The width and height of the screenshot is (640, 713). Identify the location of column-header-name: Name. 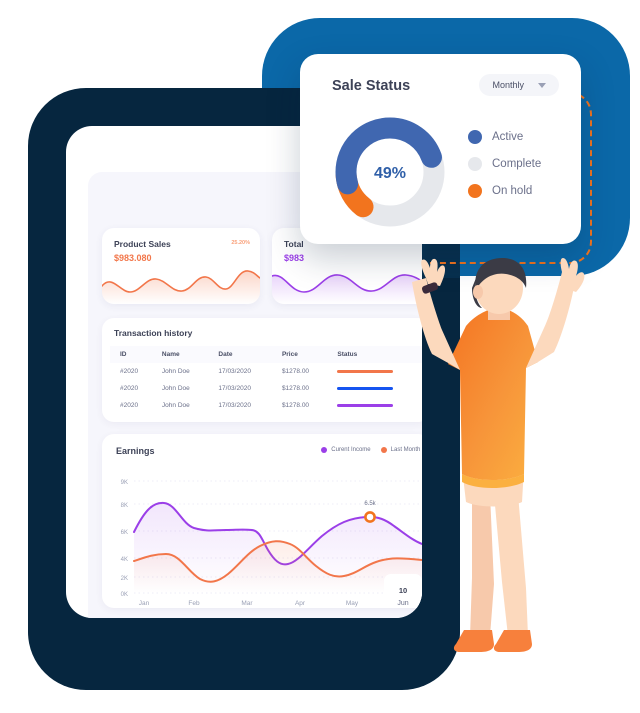
(180, 354).